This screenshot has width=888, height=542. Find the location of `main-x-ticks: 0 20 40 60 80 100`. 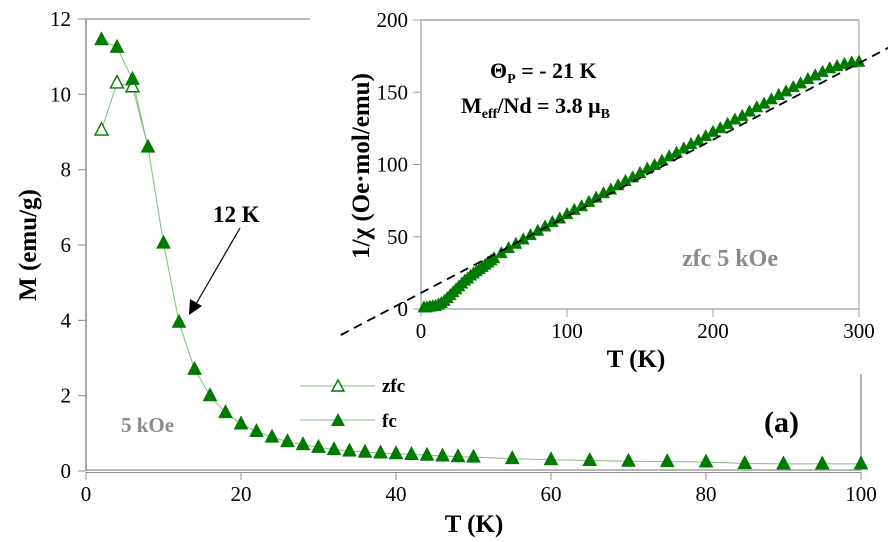

main-x-ticks: 0 20 40 60 80 100 is located at coordinates (479, 489).